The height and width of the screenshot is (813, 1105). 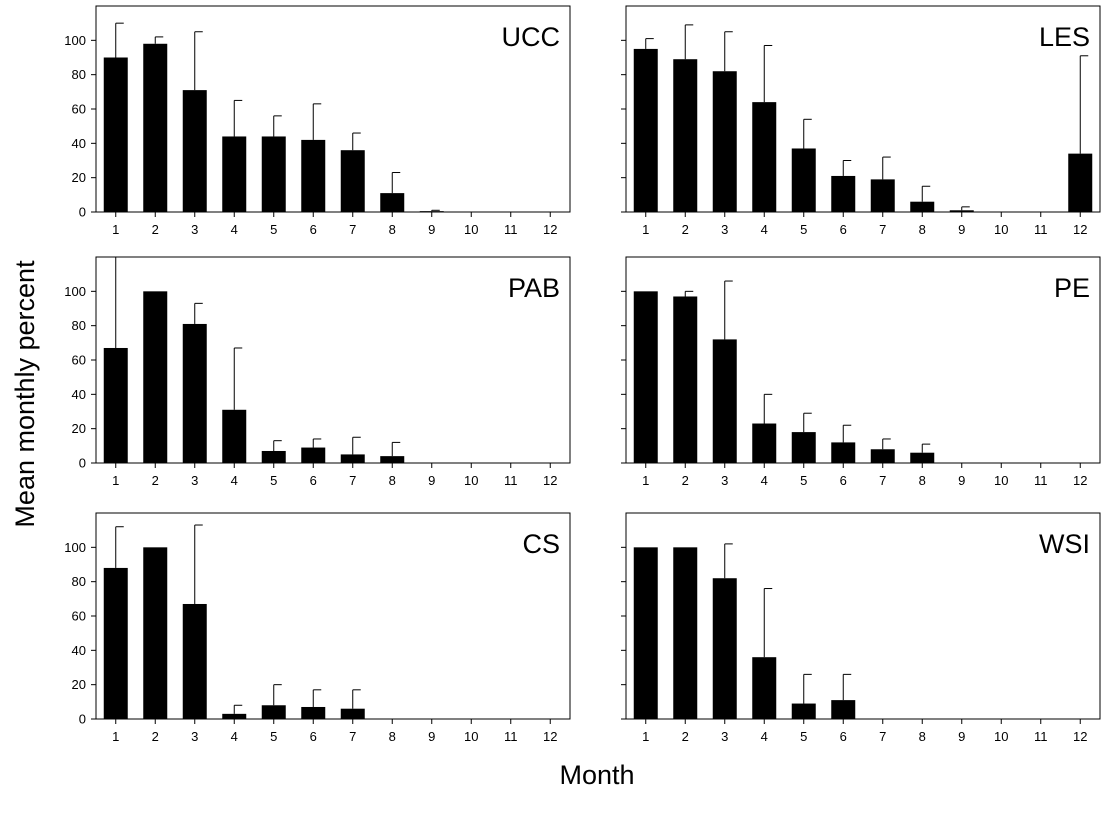 I want to click on panel-title: PE, so click(x=1072, y=288).